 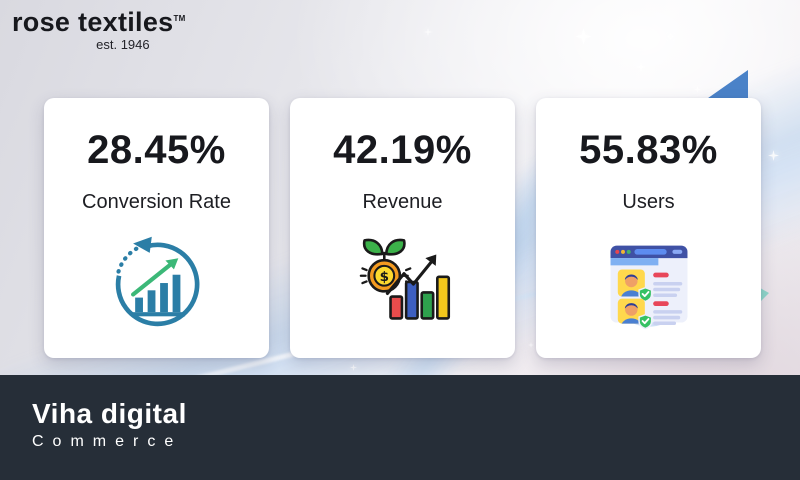 What do you see at coordinates (157, 314) in the screenshot?
I see `bar-baseline` at bounding box center [157, 314].